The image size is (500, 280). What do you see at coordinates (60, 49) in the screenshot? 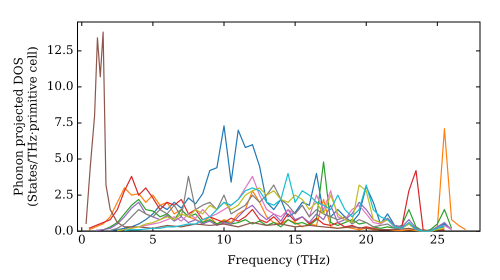
I see `y-tick-label: 12.5` at bounding box center [60, 49].